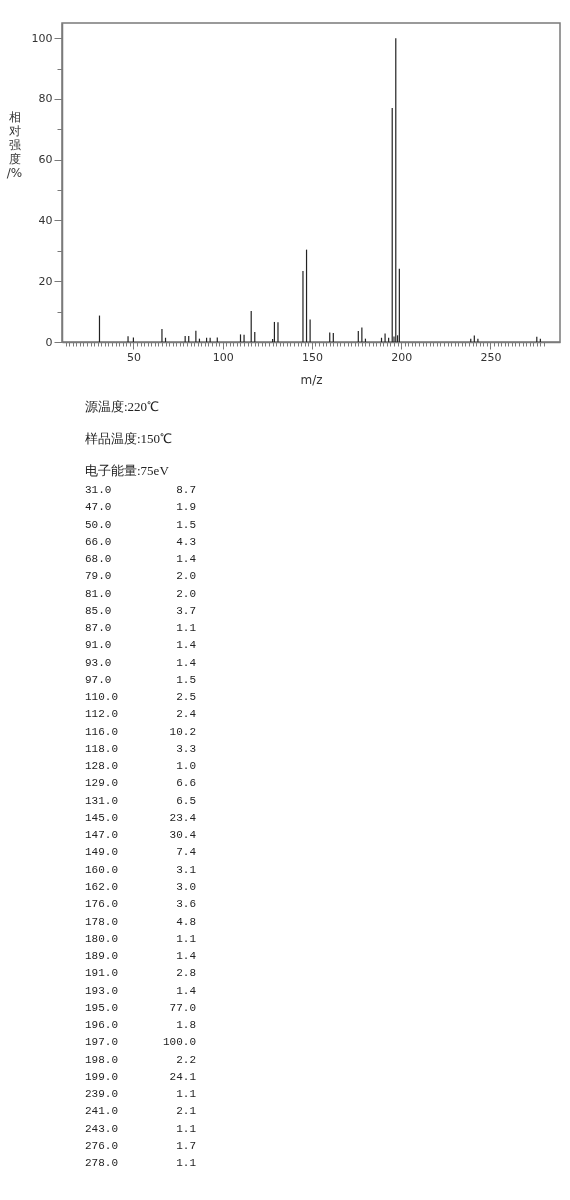 The width and height of the screenshot is (570, 1200). I want to click on text: 128.0, so click(102, 766).